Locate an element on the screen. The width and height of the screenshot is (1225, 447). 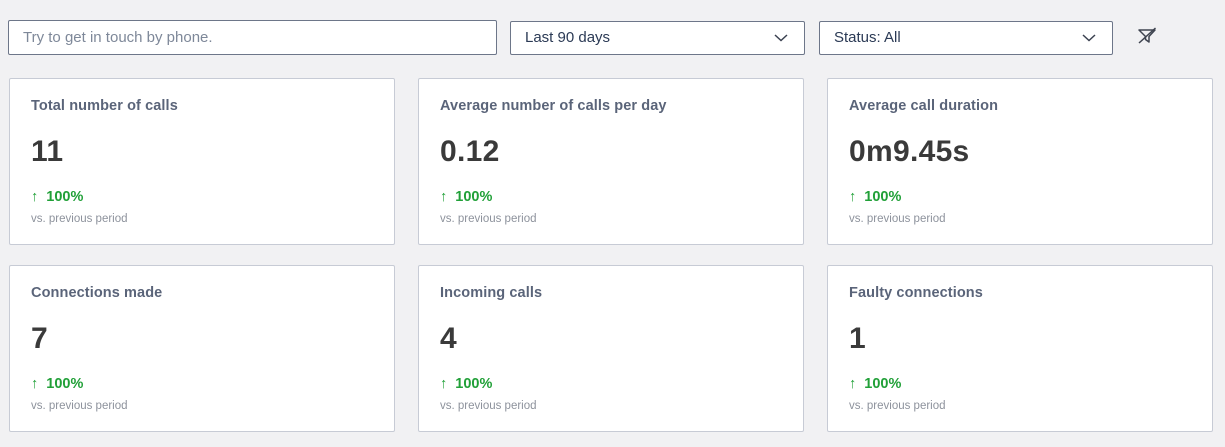
filter-bar: Last 90 days Status: All is located at coordinates (612, 27).